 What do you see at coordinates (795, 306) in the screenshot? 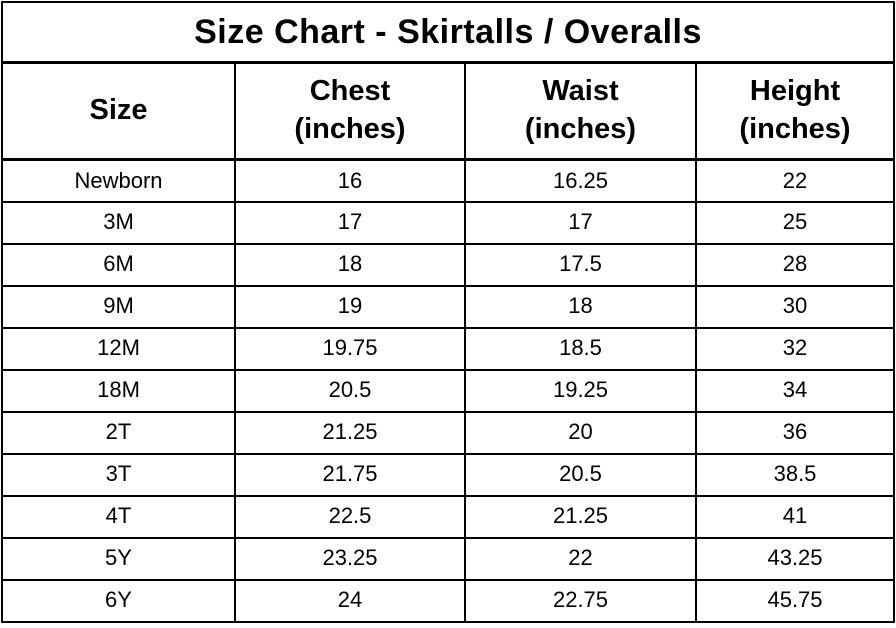
I see `cell-height: 30` at bounding box center [795, 306].